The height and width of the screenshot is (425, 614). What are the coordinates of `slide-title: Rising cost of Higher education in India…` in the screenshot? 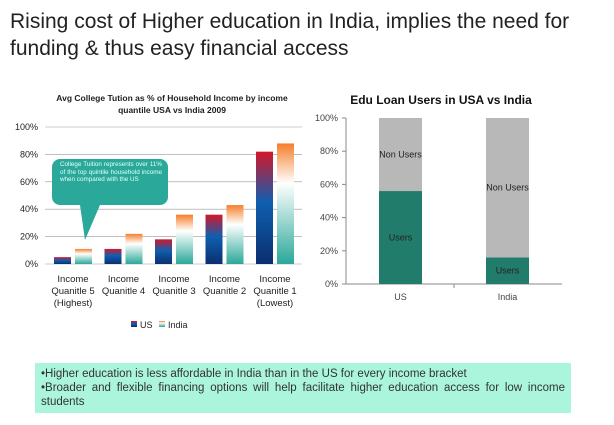 It's located at (290, 35).